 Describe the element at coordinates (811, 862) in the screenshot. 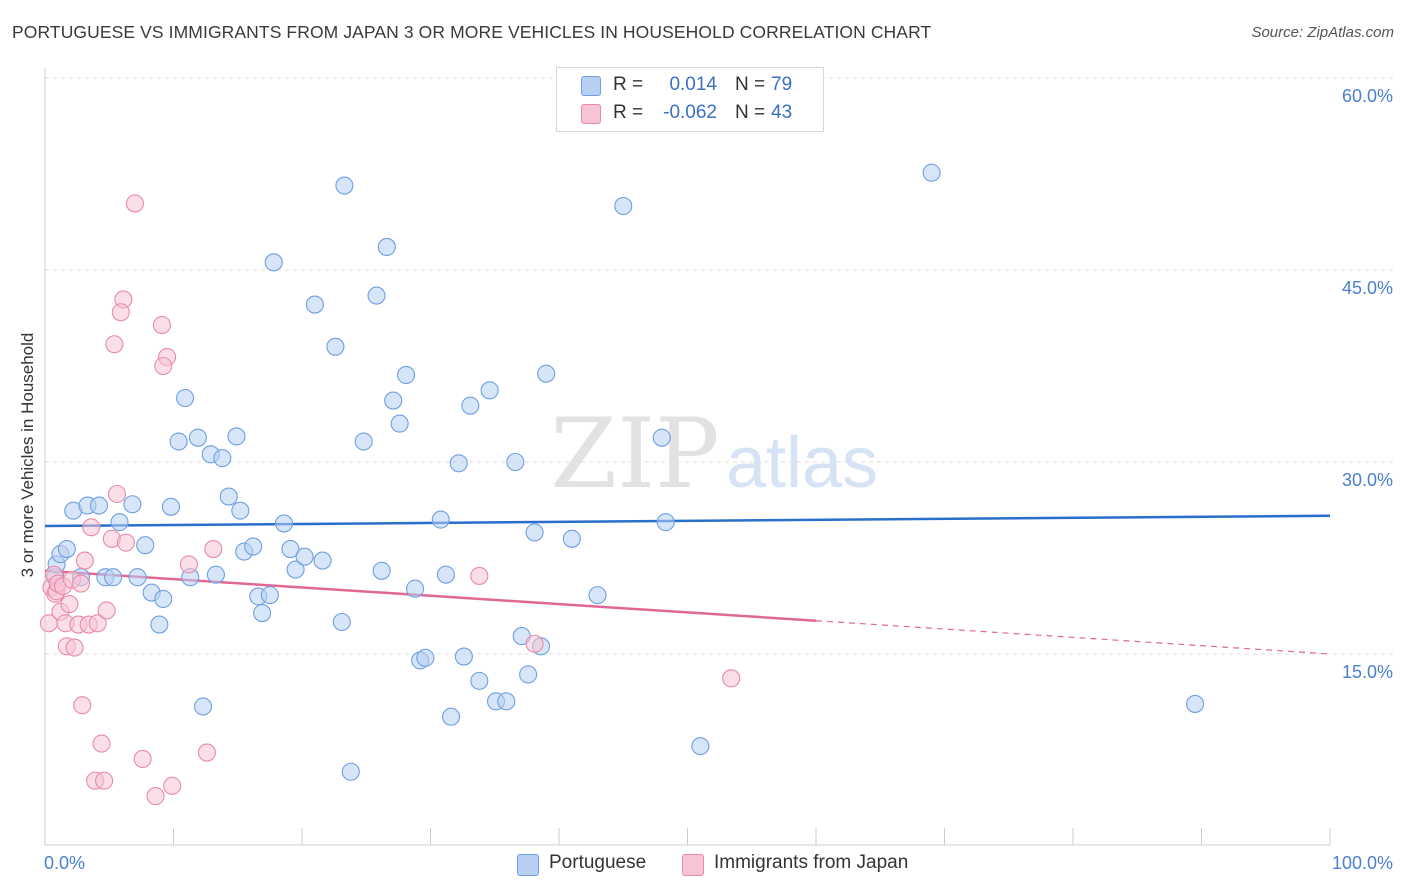

I see `legend-label: Immigrants from Japan` at that location.